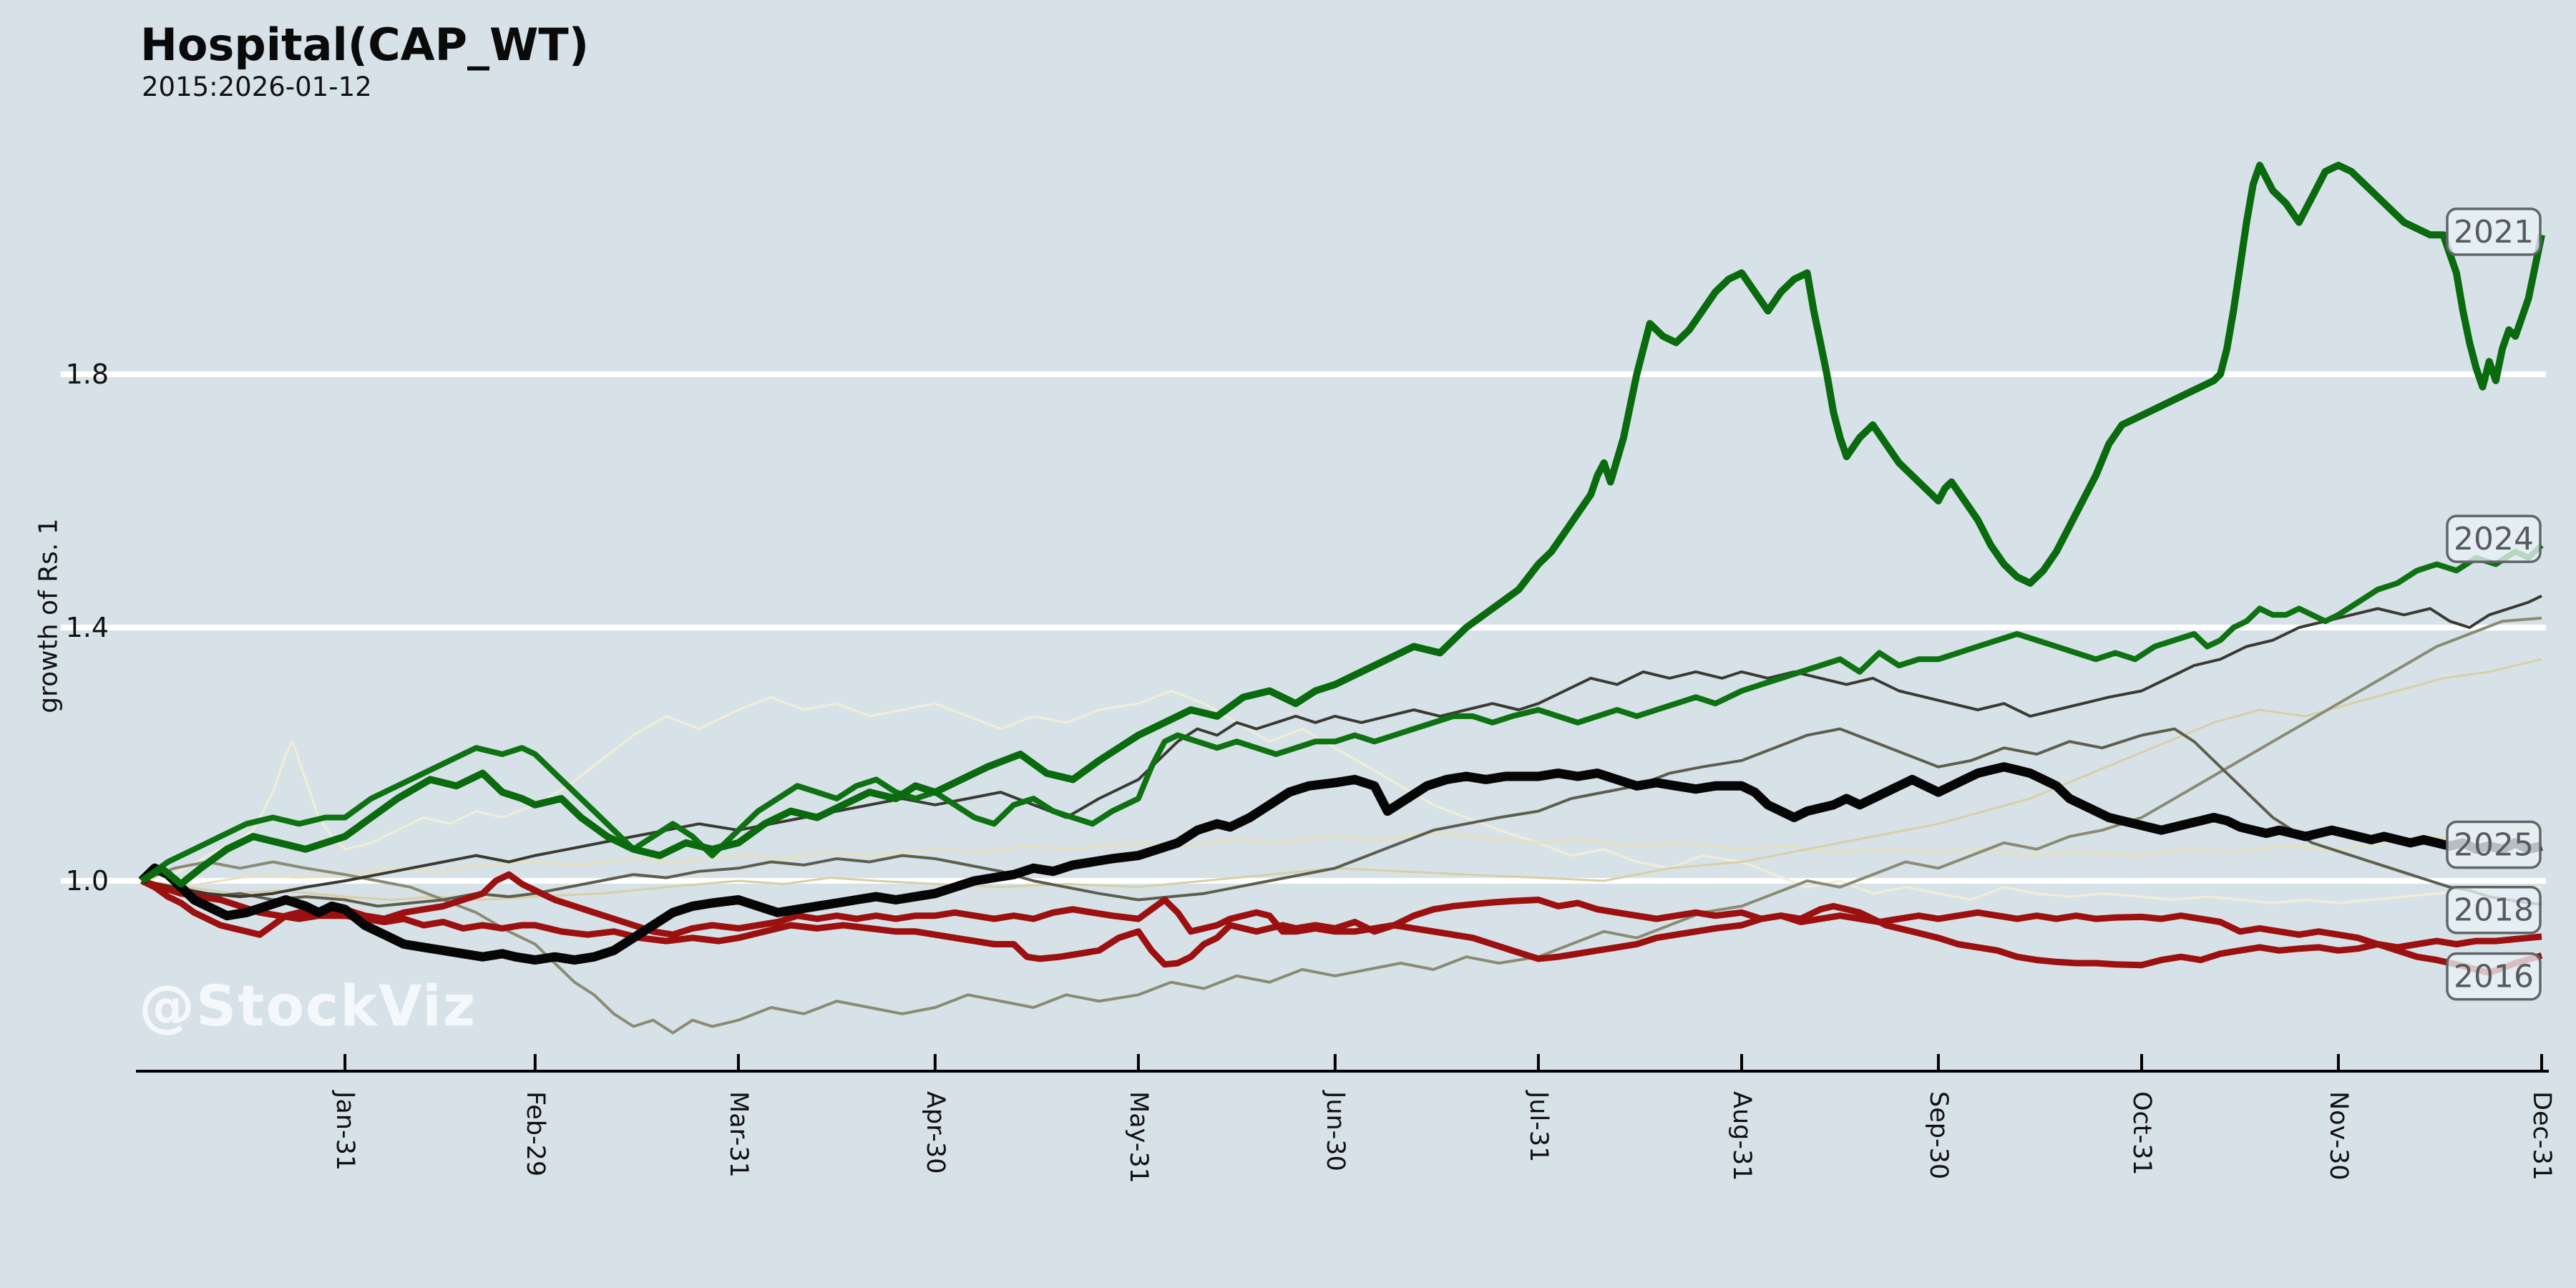 The image size is (2576, 1288). What do you see at coordinates (535, 1133) in the screenshot?
I see `x-tick-label: Feb-29` at bounding box center [535, 1133].